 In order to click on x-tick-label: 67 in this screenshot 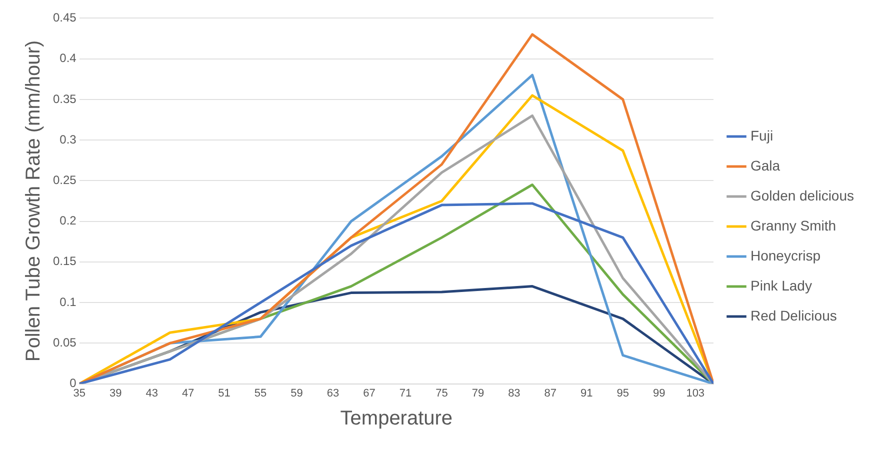, I will do `click(369, 393)`.